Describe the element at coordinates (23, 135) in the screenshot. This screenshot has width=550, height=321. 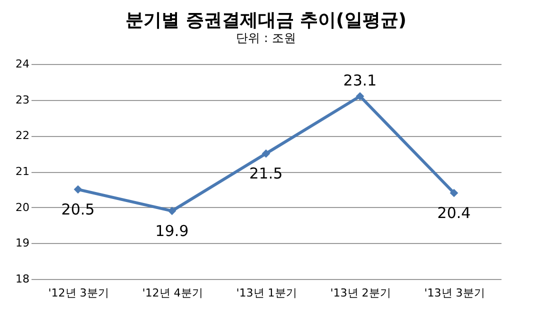
I see `y-tick-label: 22` at that location.